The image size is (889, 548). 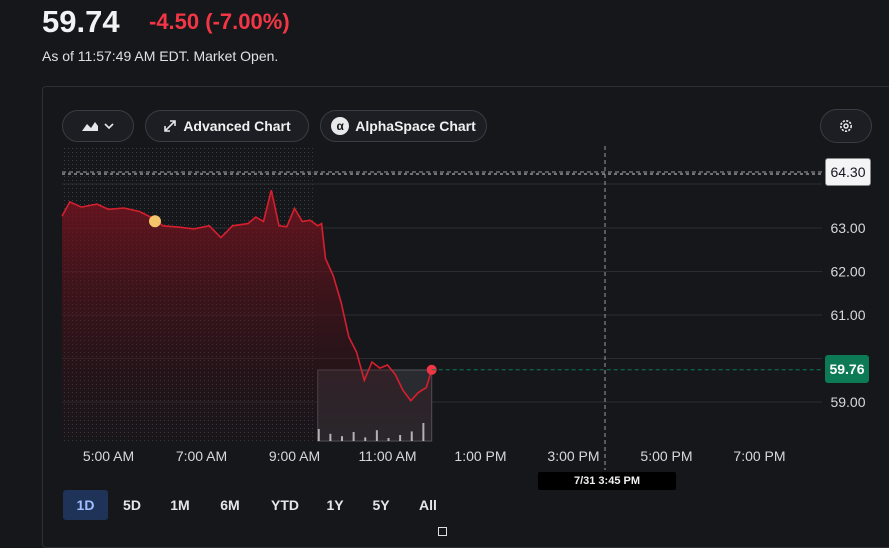 I want to click on y-tick-label: 61.00, so click(x=847, y=315).